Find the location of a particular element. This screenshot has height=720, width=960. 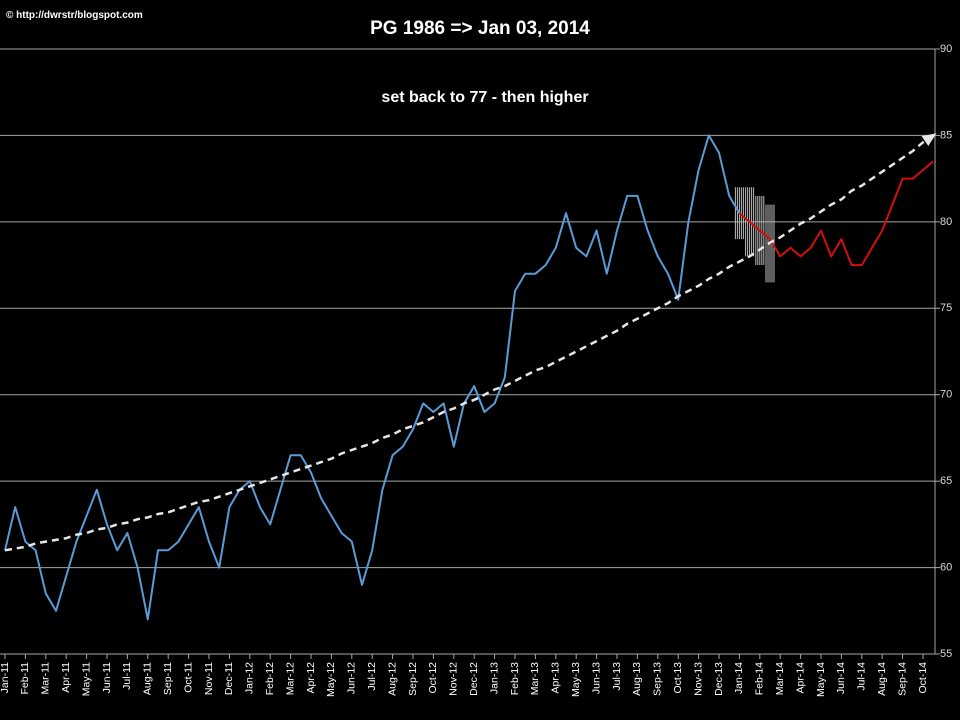

x-tick-label: May-14 is located at coordinates (821, 679).